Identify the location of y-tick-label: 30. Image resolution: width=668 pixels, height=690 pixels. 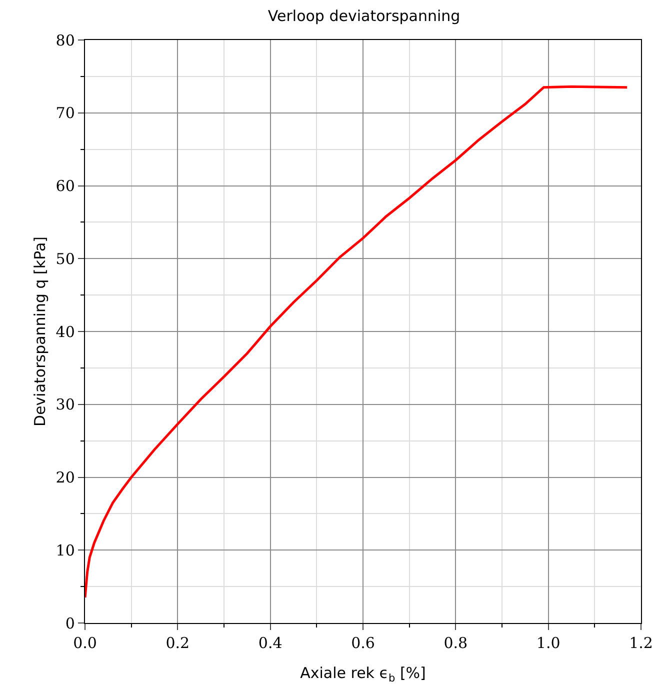
(65, 405).